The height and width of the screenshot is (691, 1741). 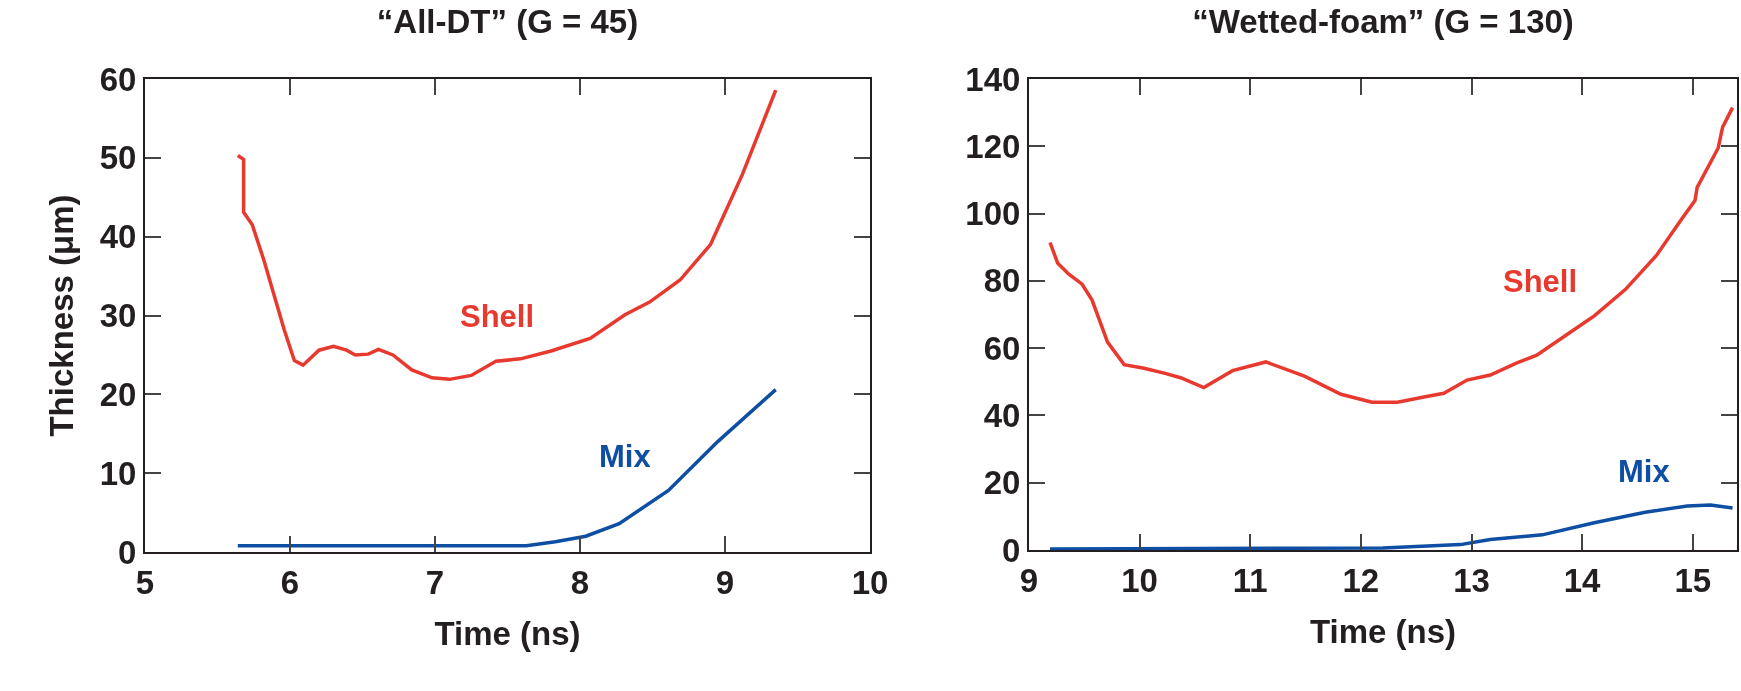 I want to click on x-tick-label: 8, so click(x=580, y=582).